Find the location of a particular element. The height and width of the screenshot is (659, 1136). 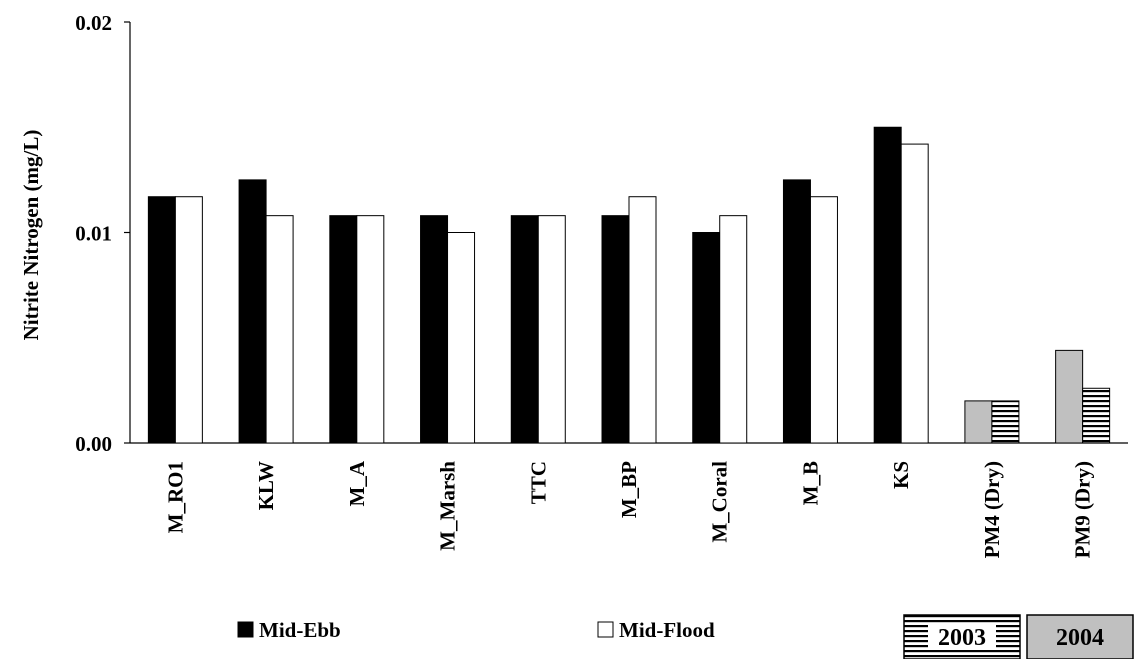

year-legend-box is located at coordinates (1080, 636).